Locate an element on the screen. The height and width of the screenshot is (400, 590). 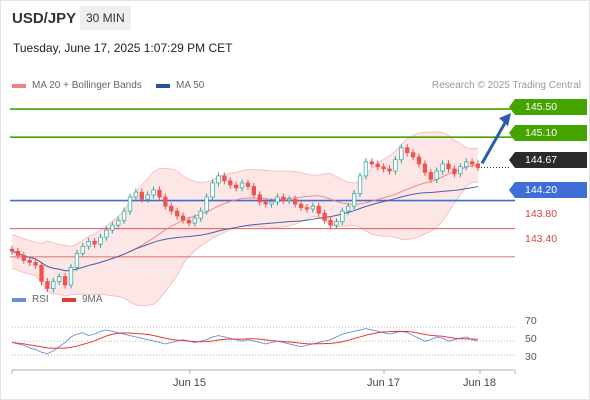
timestamp: Tuesday, June 17, 2025 1:07:29 PM CET is located at coordinates (123, 48).